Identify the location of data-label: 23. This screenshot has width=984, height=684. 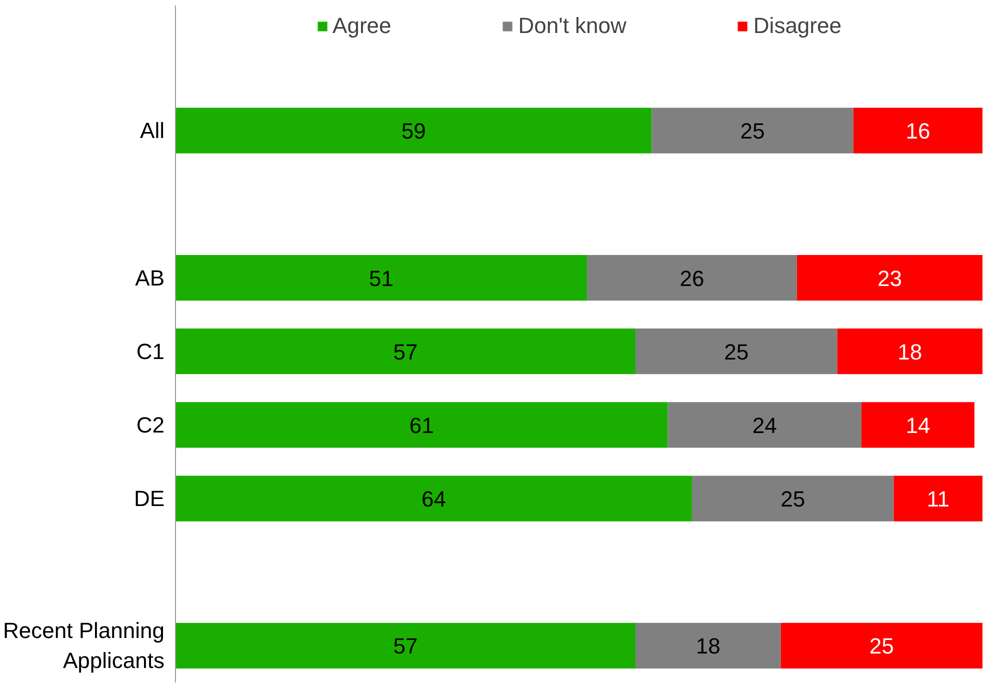
(889, 278).